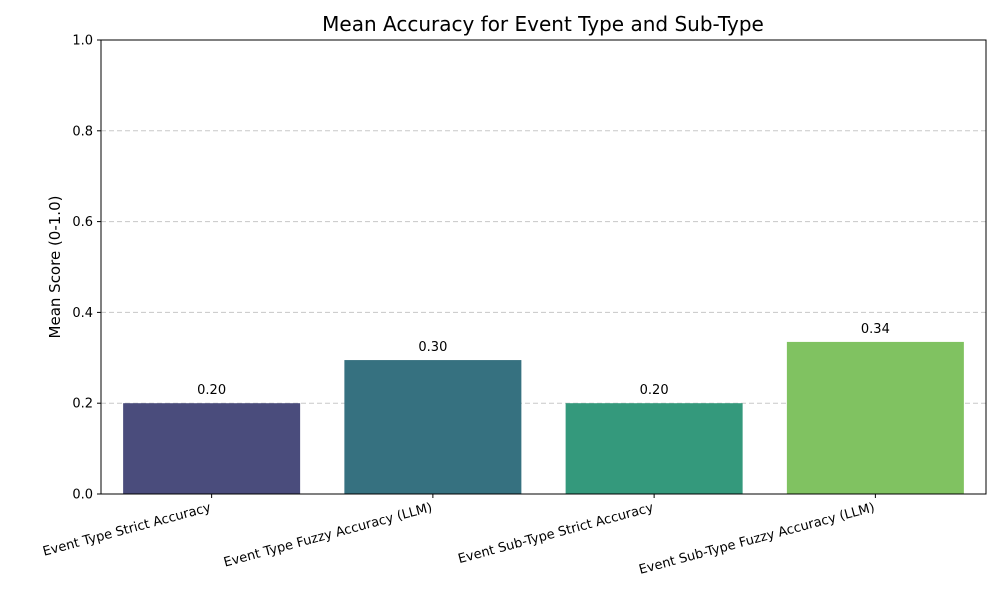 Image resolution: width=1000 pixels, height=600 pixels. What do you see at coordinates (55, 267) in the screenshot?
I see `y-axis-label: Mean Score (0-1.0)` at bounding box center [55, 267].